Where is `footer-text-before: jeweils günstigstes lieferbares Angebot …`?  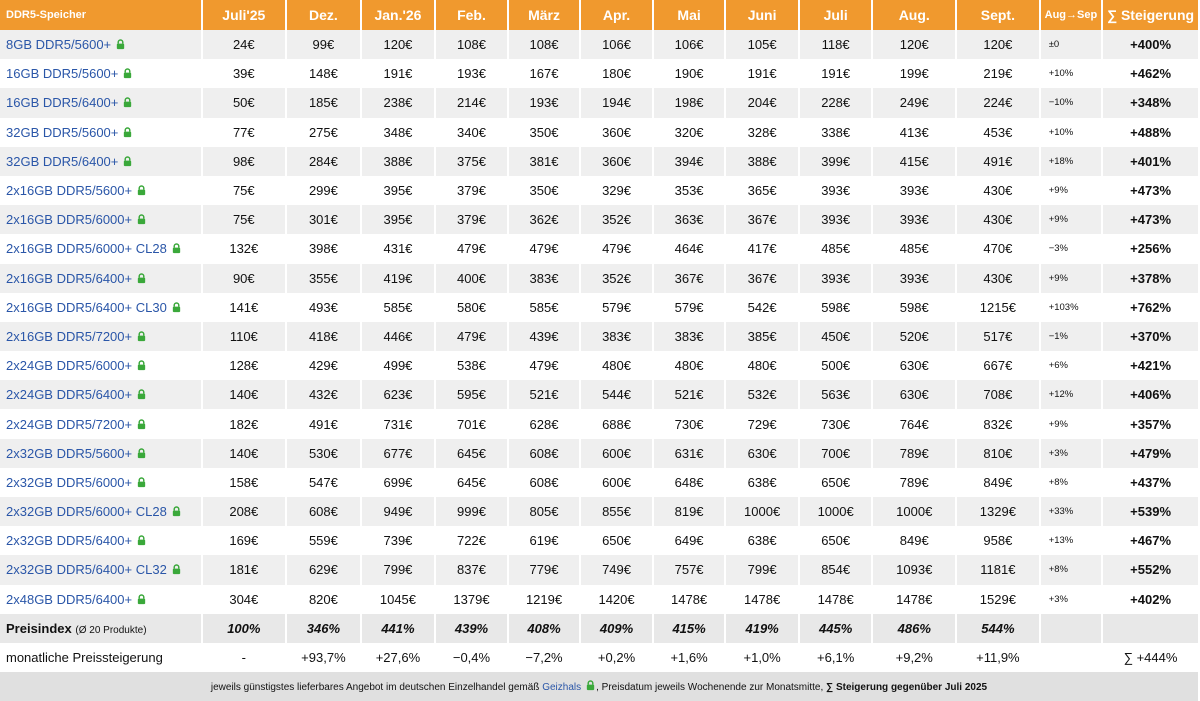 footer-text-before: jeweils günstigstes lieferbares Angebot … is located at coordinates (376, 688).